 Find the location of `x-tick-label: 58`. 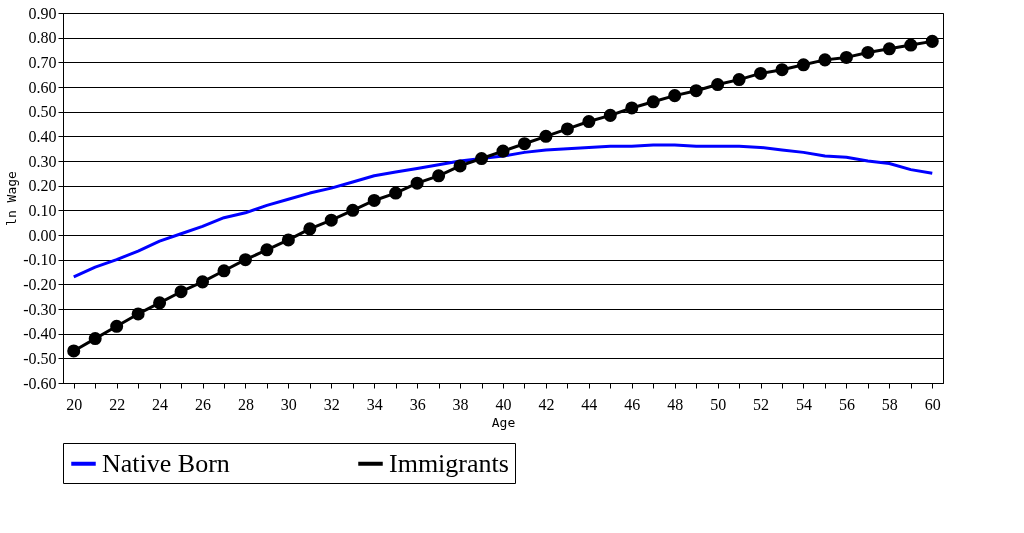

x-tick-label: 58 is located at coordinates (889, 404).